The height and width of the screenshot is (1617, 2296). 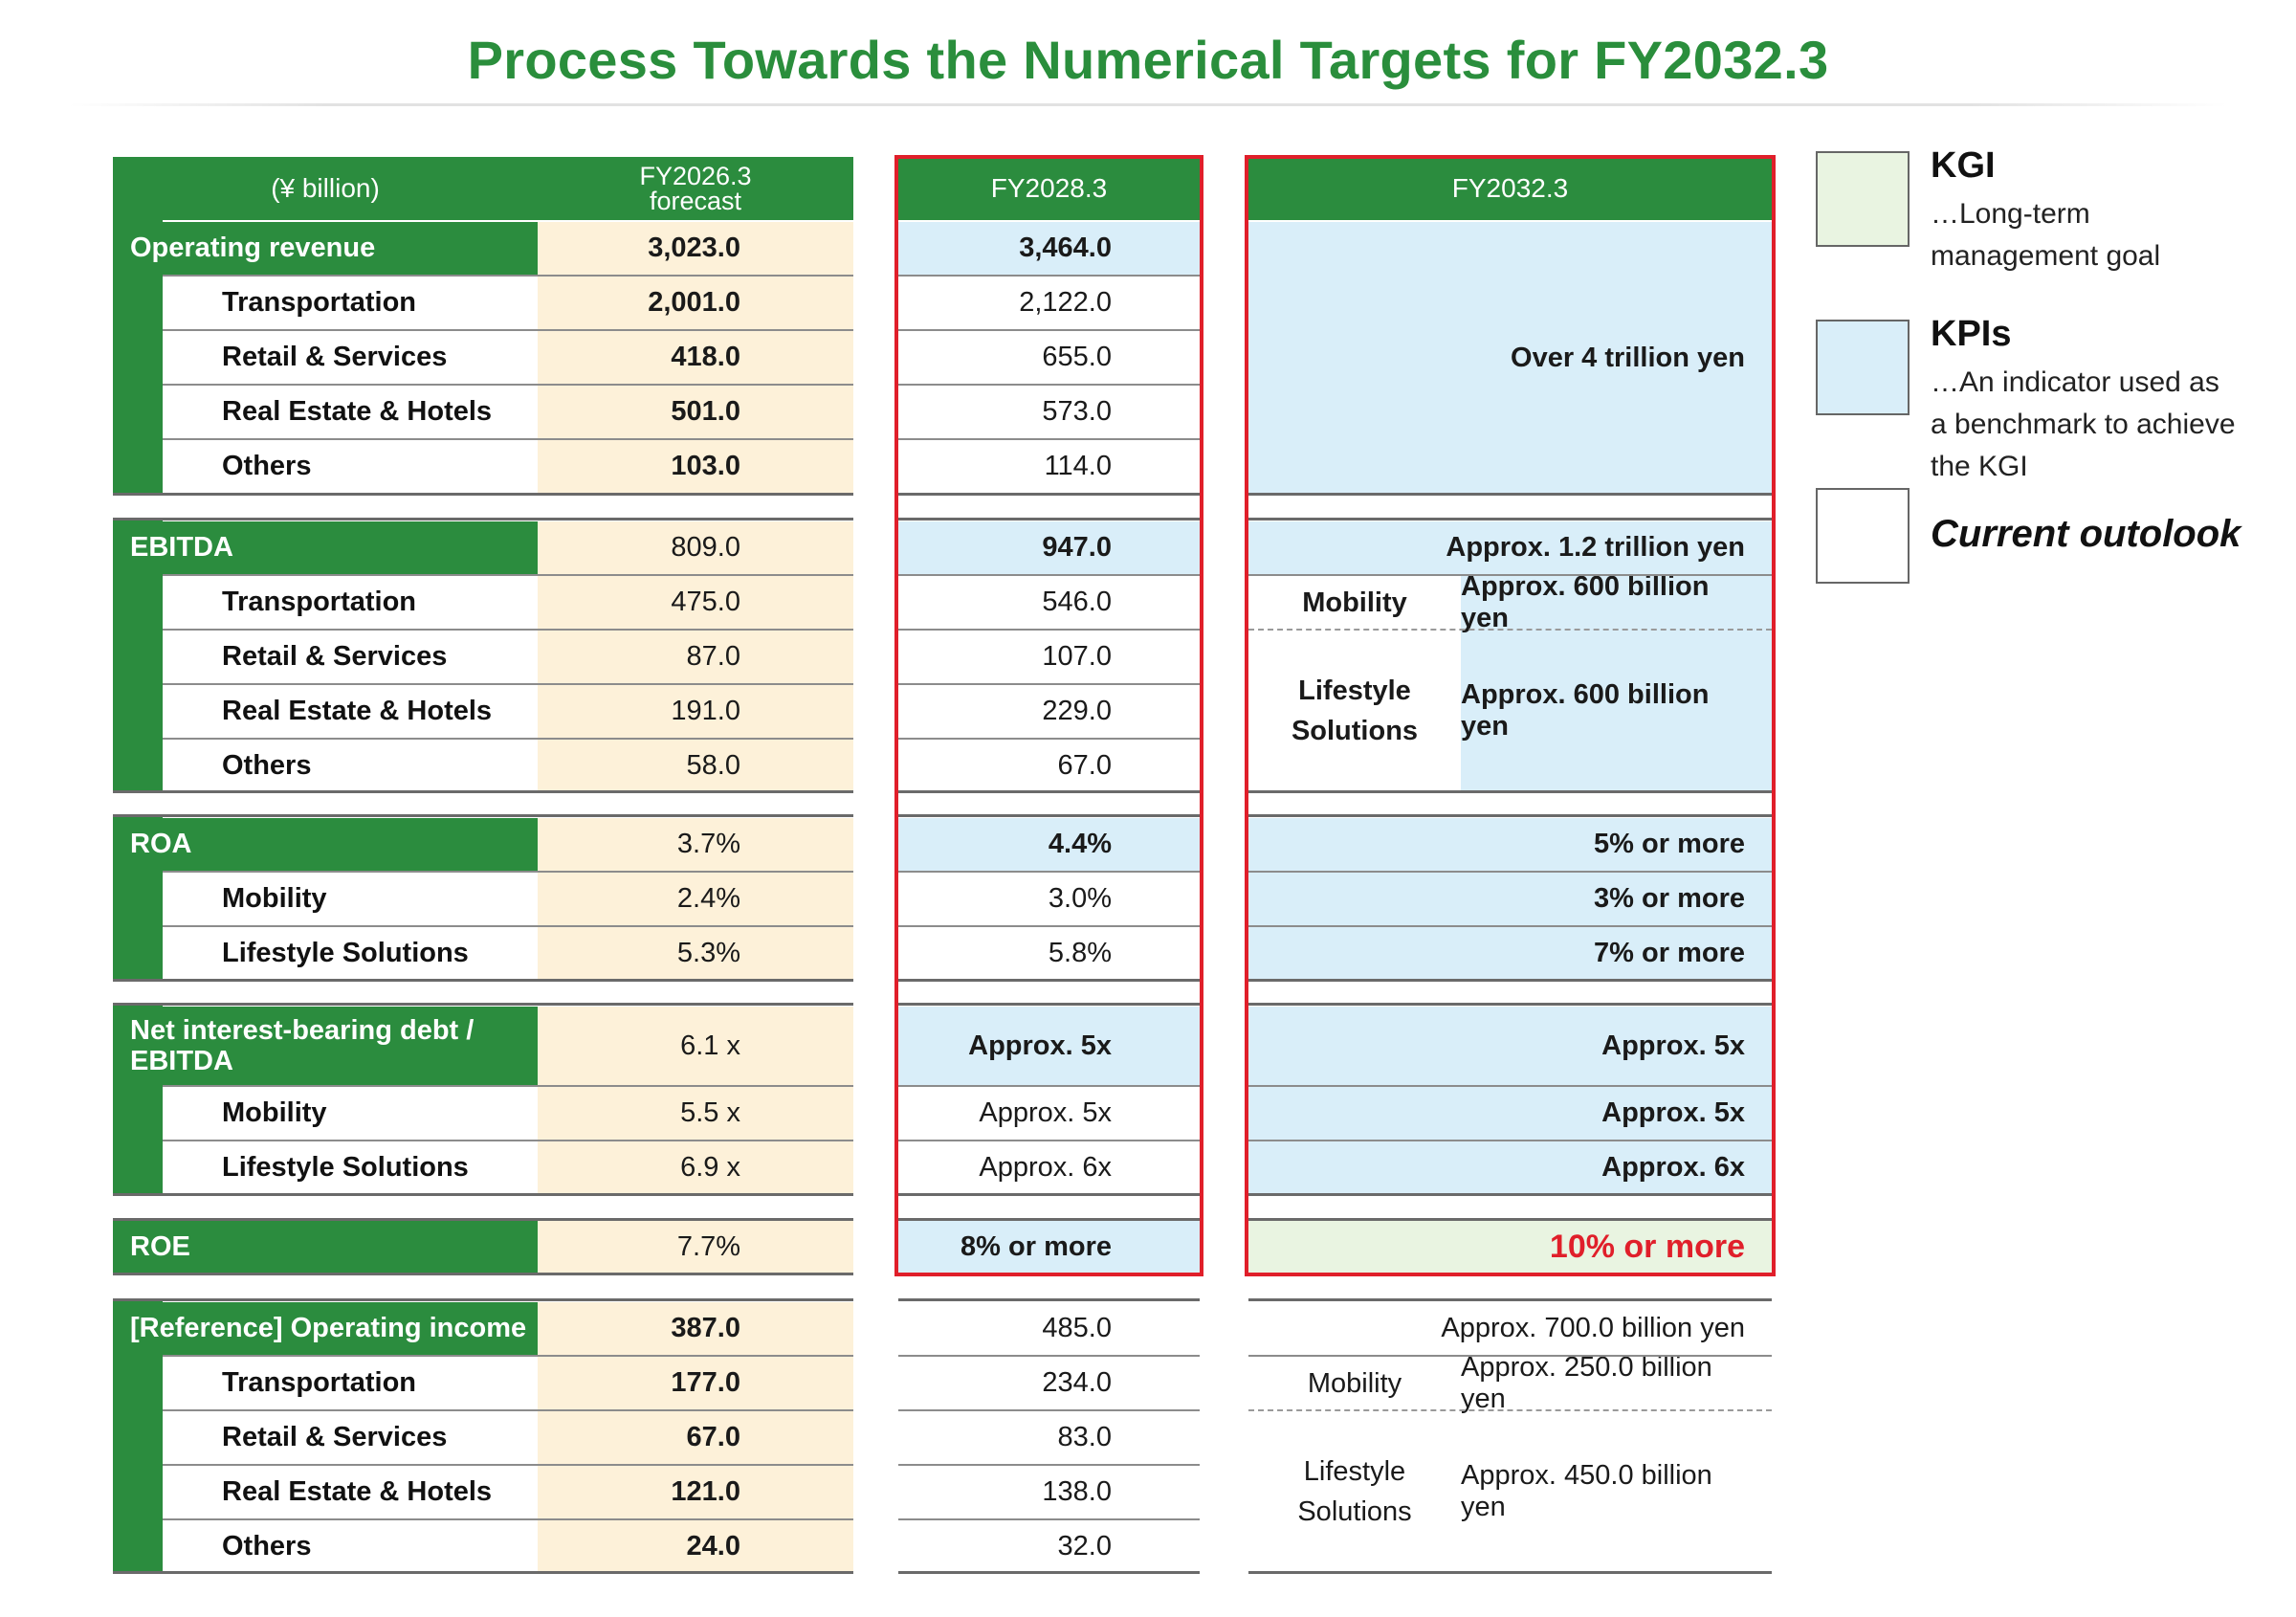 I want to click on op-income-transportation-label: Transportation, so click(x=319, y=1382).